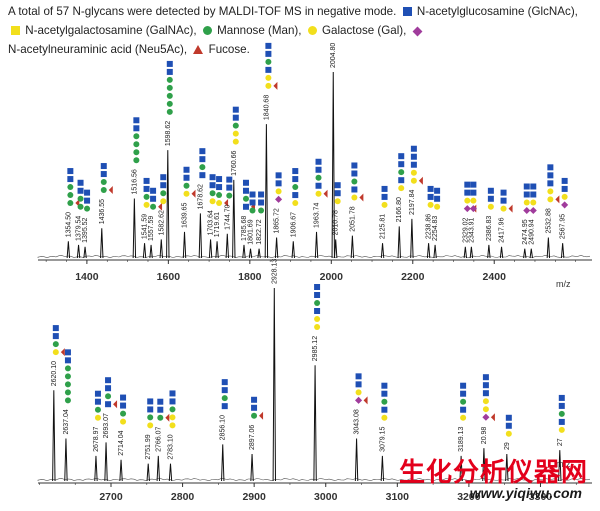 The image size is (600, 511). What do you see at coordinates (198, 49) in the screenshot?
I see `fucose-triangle-icon` at bounding box center [198, 49].